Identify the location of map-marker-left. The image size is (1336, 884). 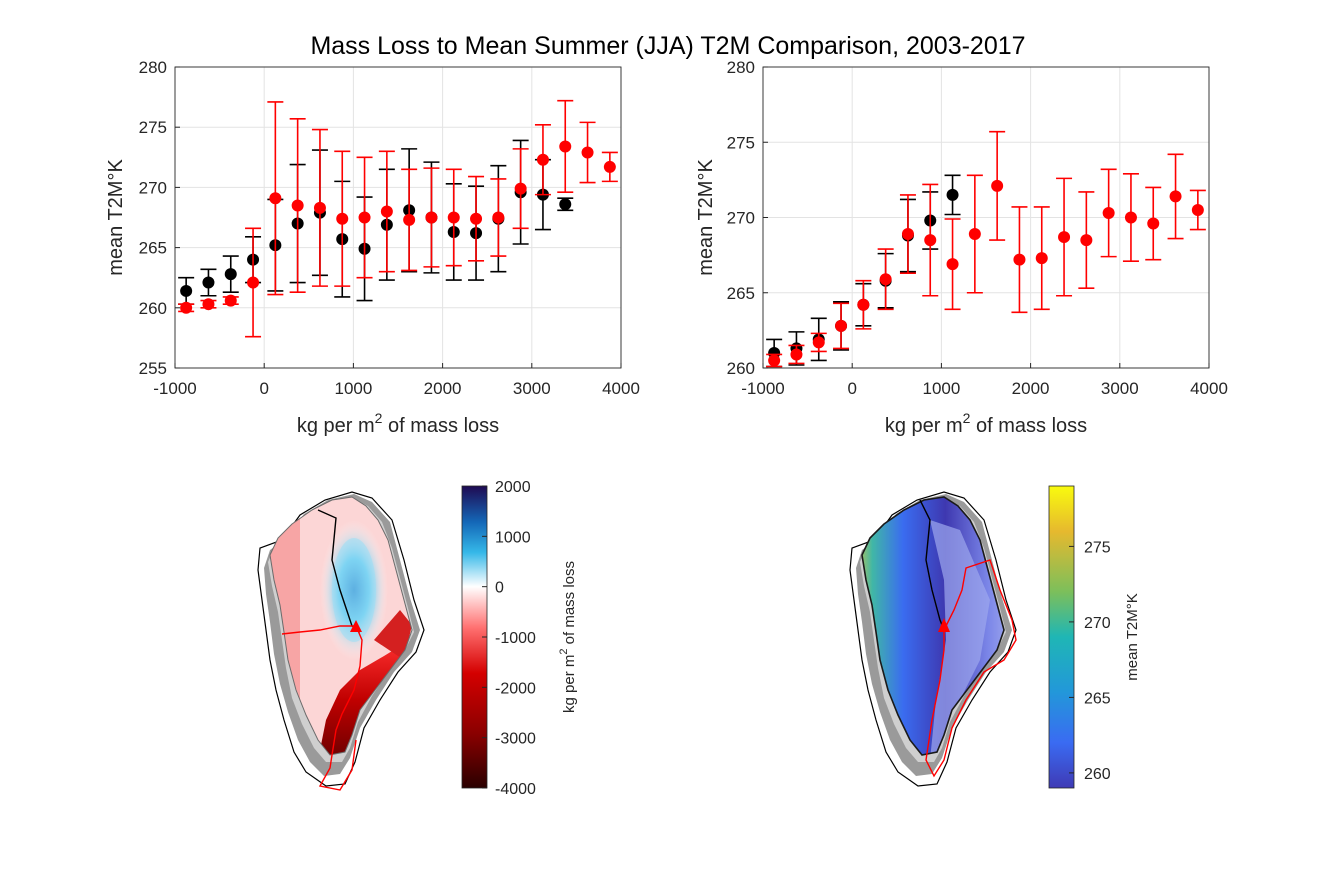
(356, 626).